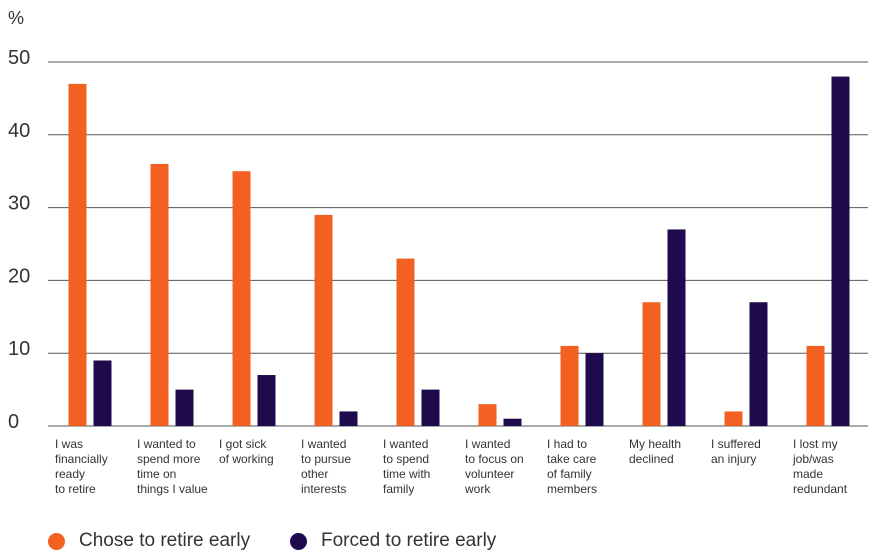  Describe the element at coordinates (655, 451) in the screenshot. I see `category-label: My health declined` at that location.